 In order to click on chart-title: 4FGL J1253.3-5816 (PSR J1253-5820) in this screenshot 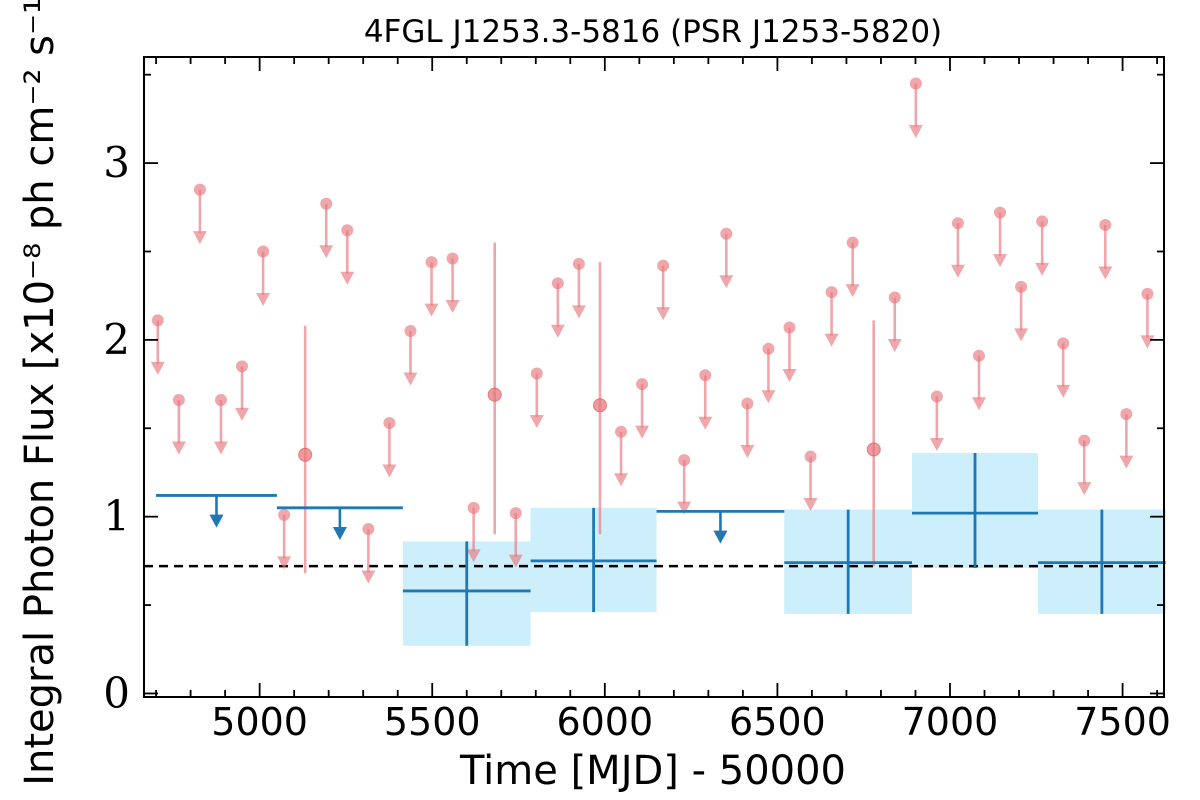, I will do `click(653, 32)`.